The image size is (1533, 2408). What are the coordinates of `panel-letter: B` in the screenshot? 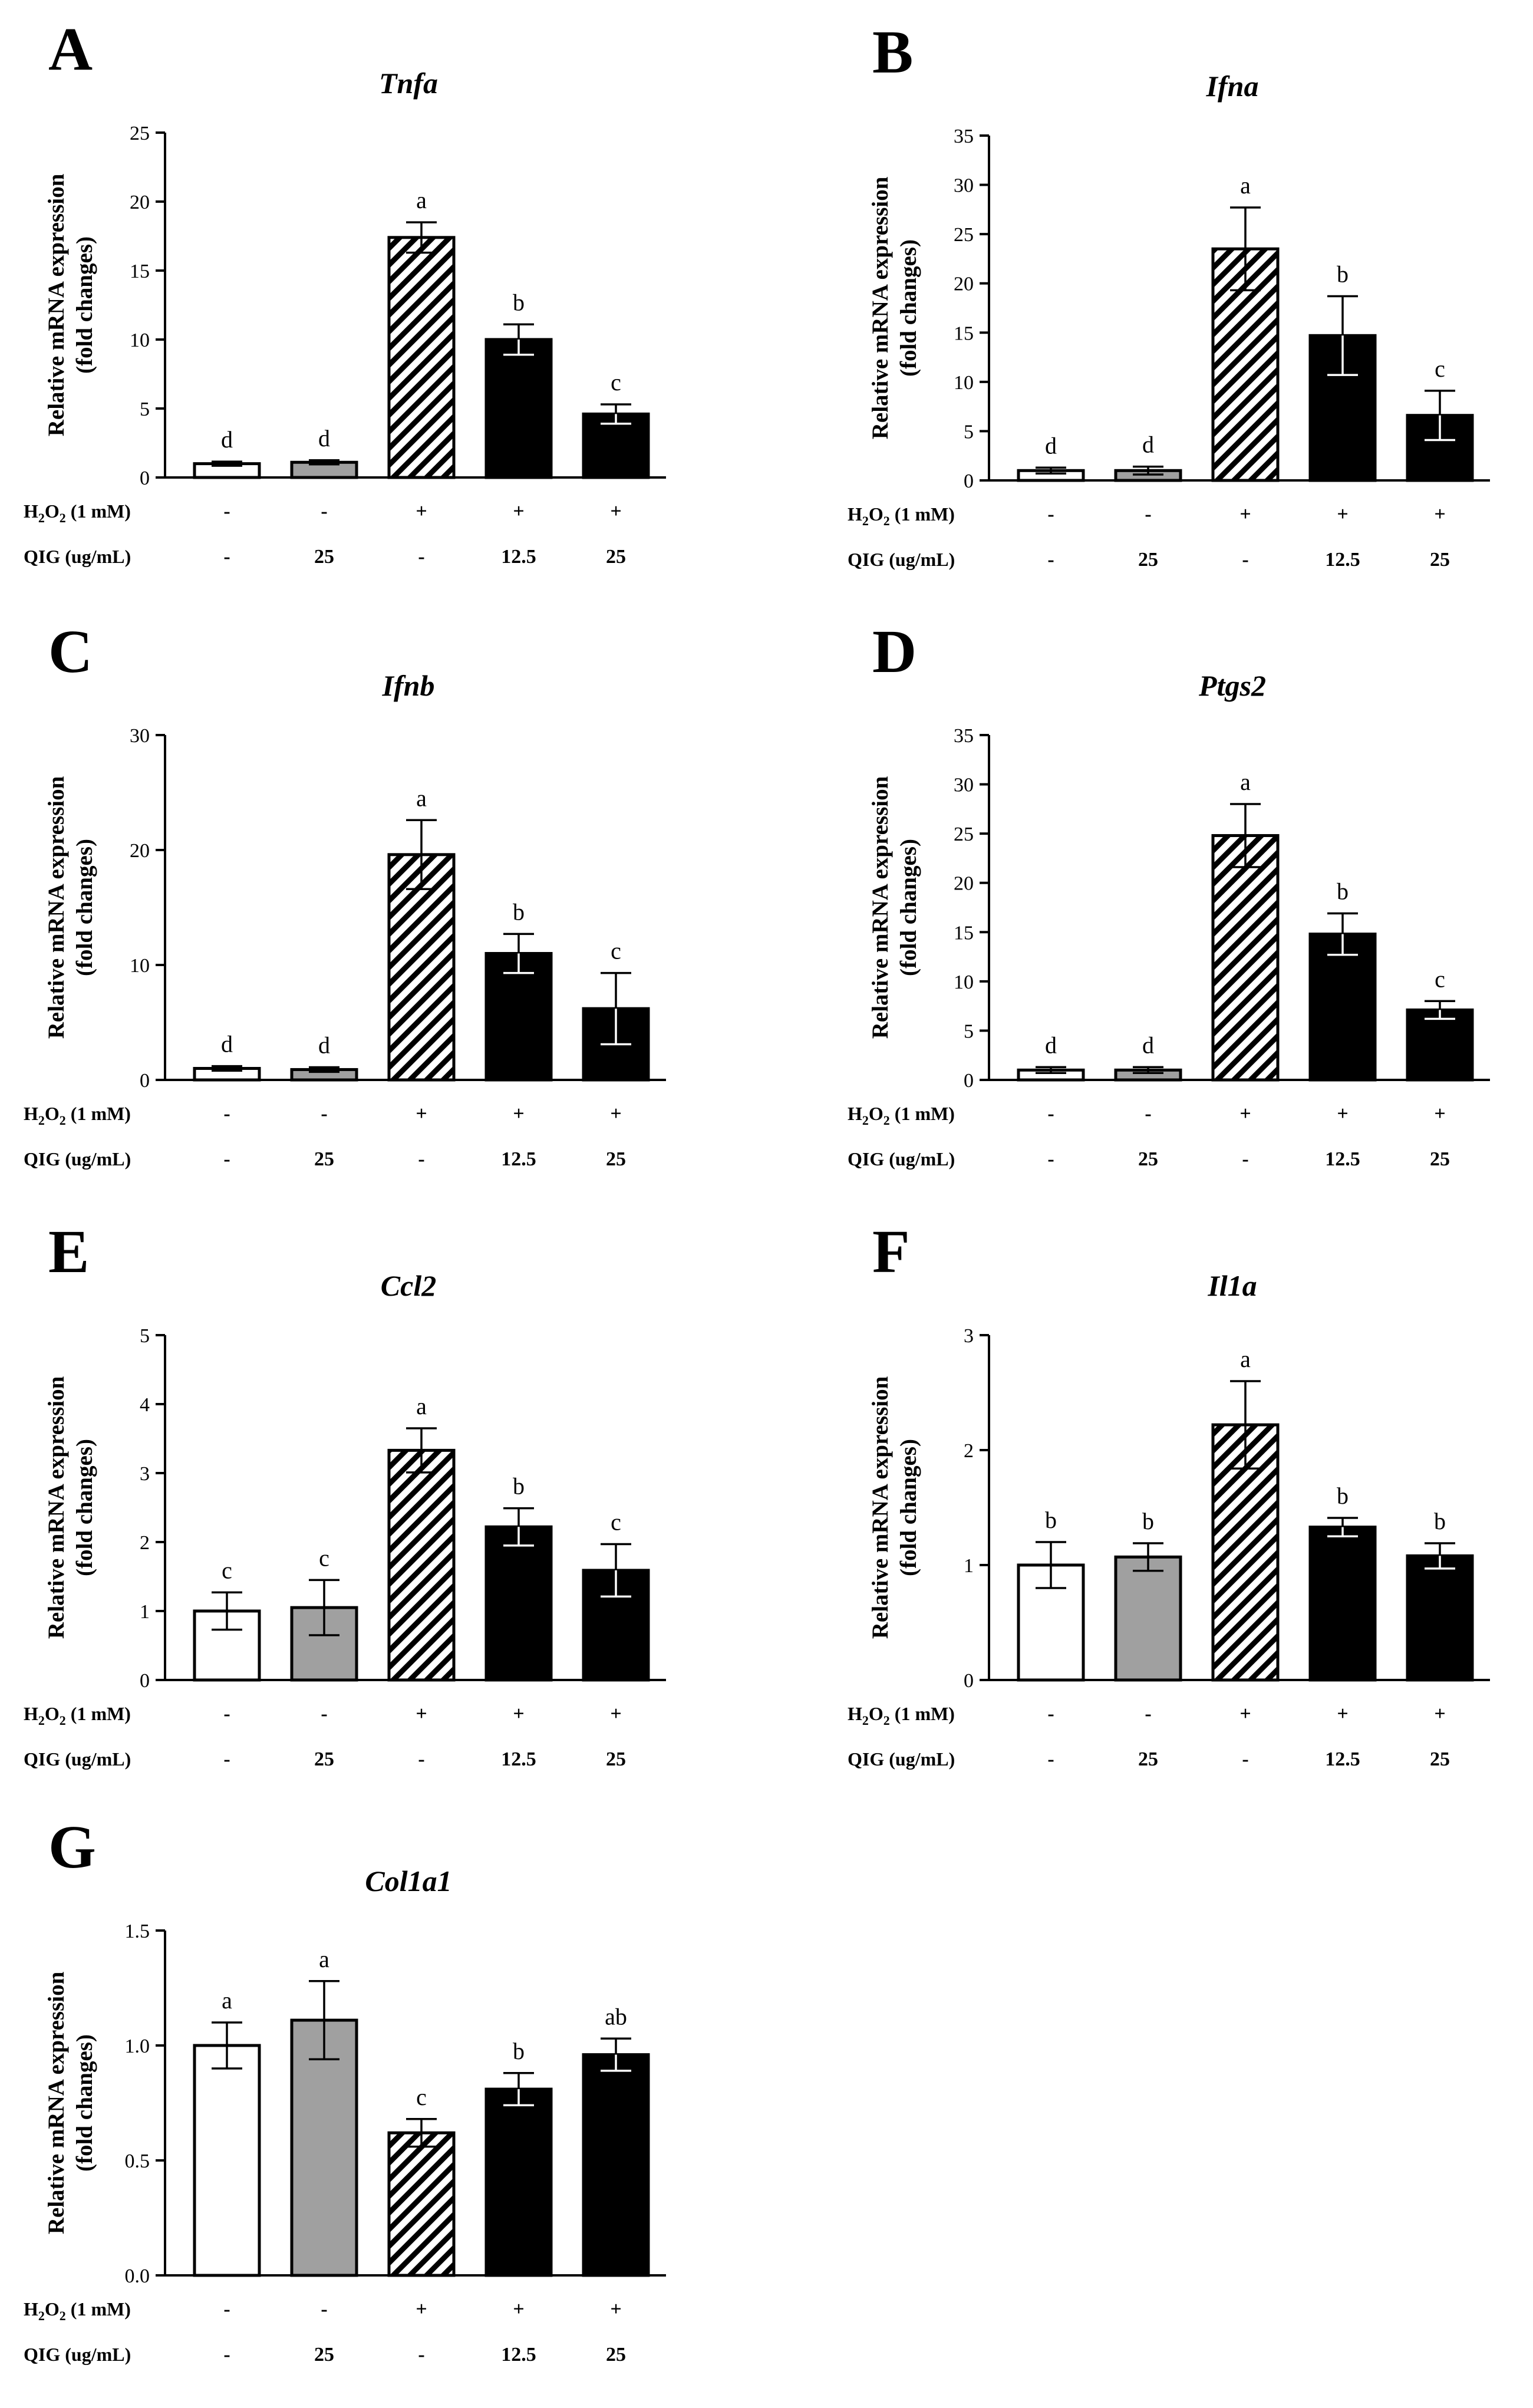 It's located at (892, 52).